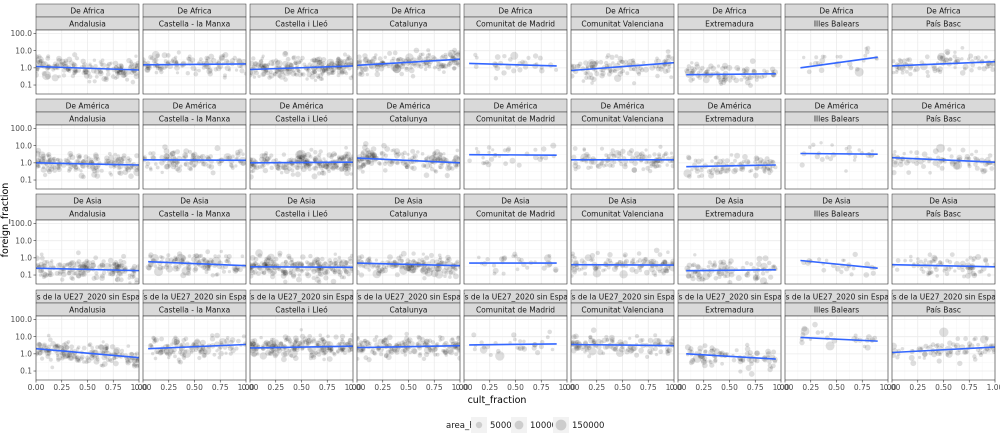  I want to click on strip-region-label: Castella i Lleó, so click(301, 24).